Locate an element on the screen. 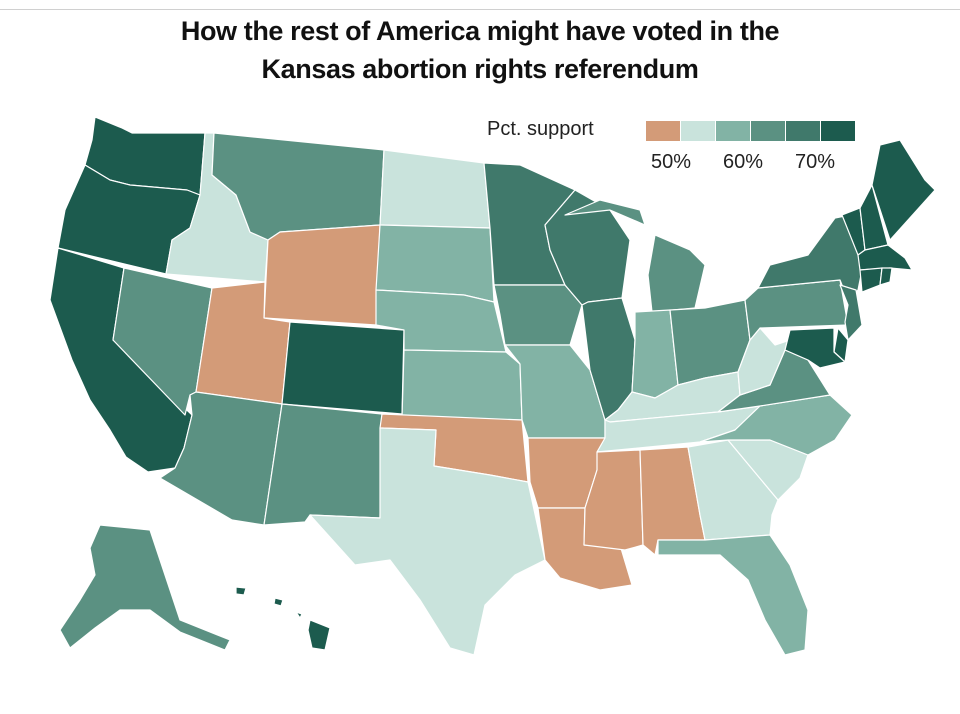 The height and width of the screenshot is (714, 960). state-ri is located at coordinates (886, 276).